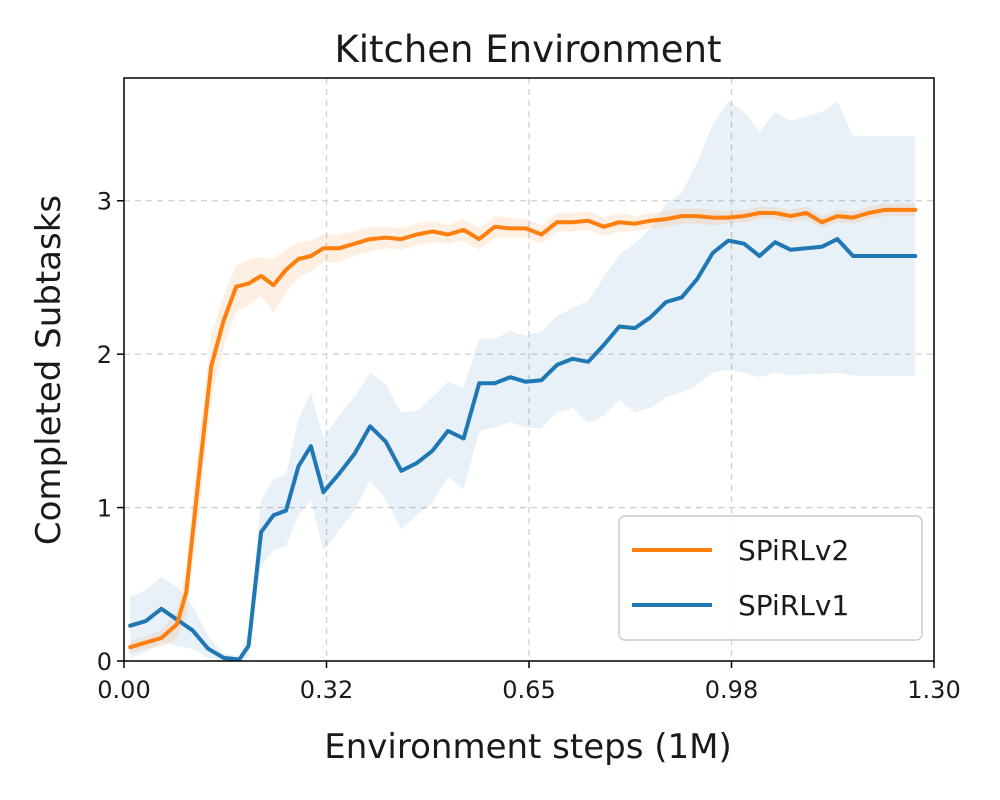 This screenshot has width=1000, height=800. I want to click on x-tick-label: 0.98, so click(731, 690).